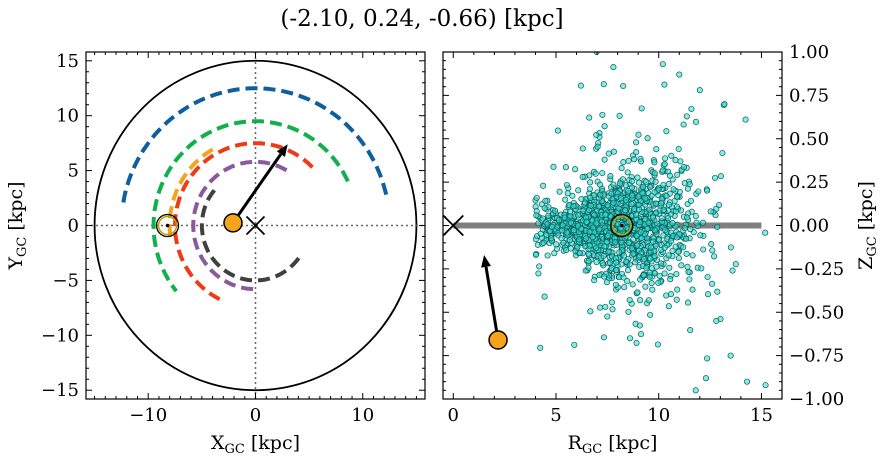 The image size is (887, 464). Describe the element at coordinates (250, 235) in the screenshot. I see `spiral-arm-darkgray` at that location.